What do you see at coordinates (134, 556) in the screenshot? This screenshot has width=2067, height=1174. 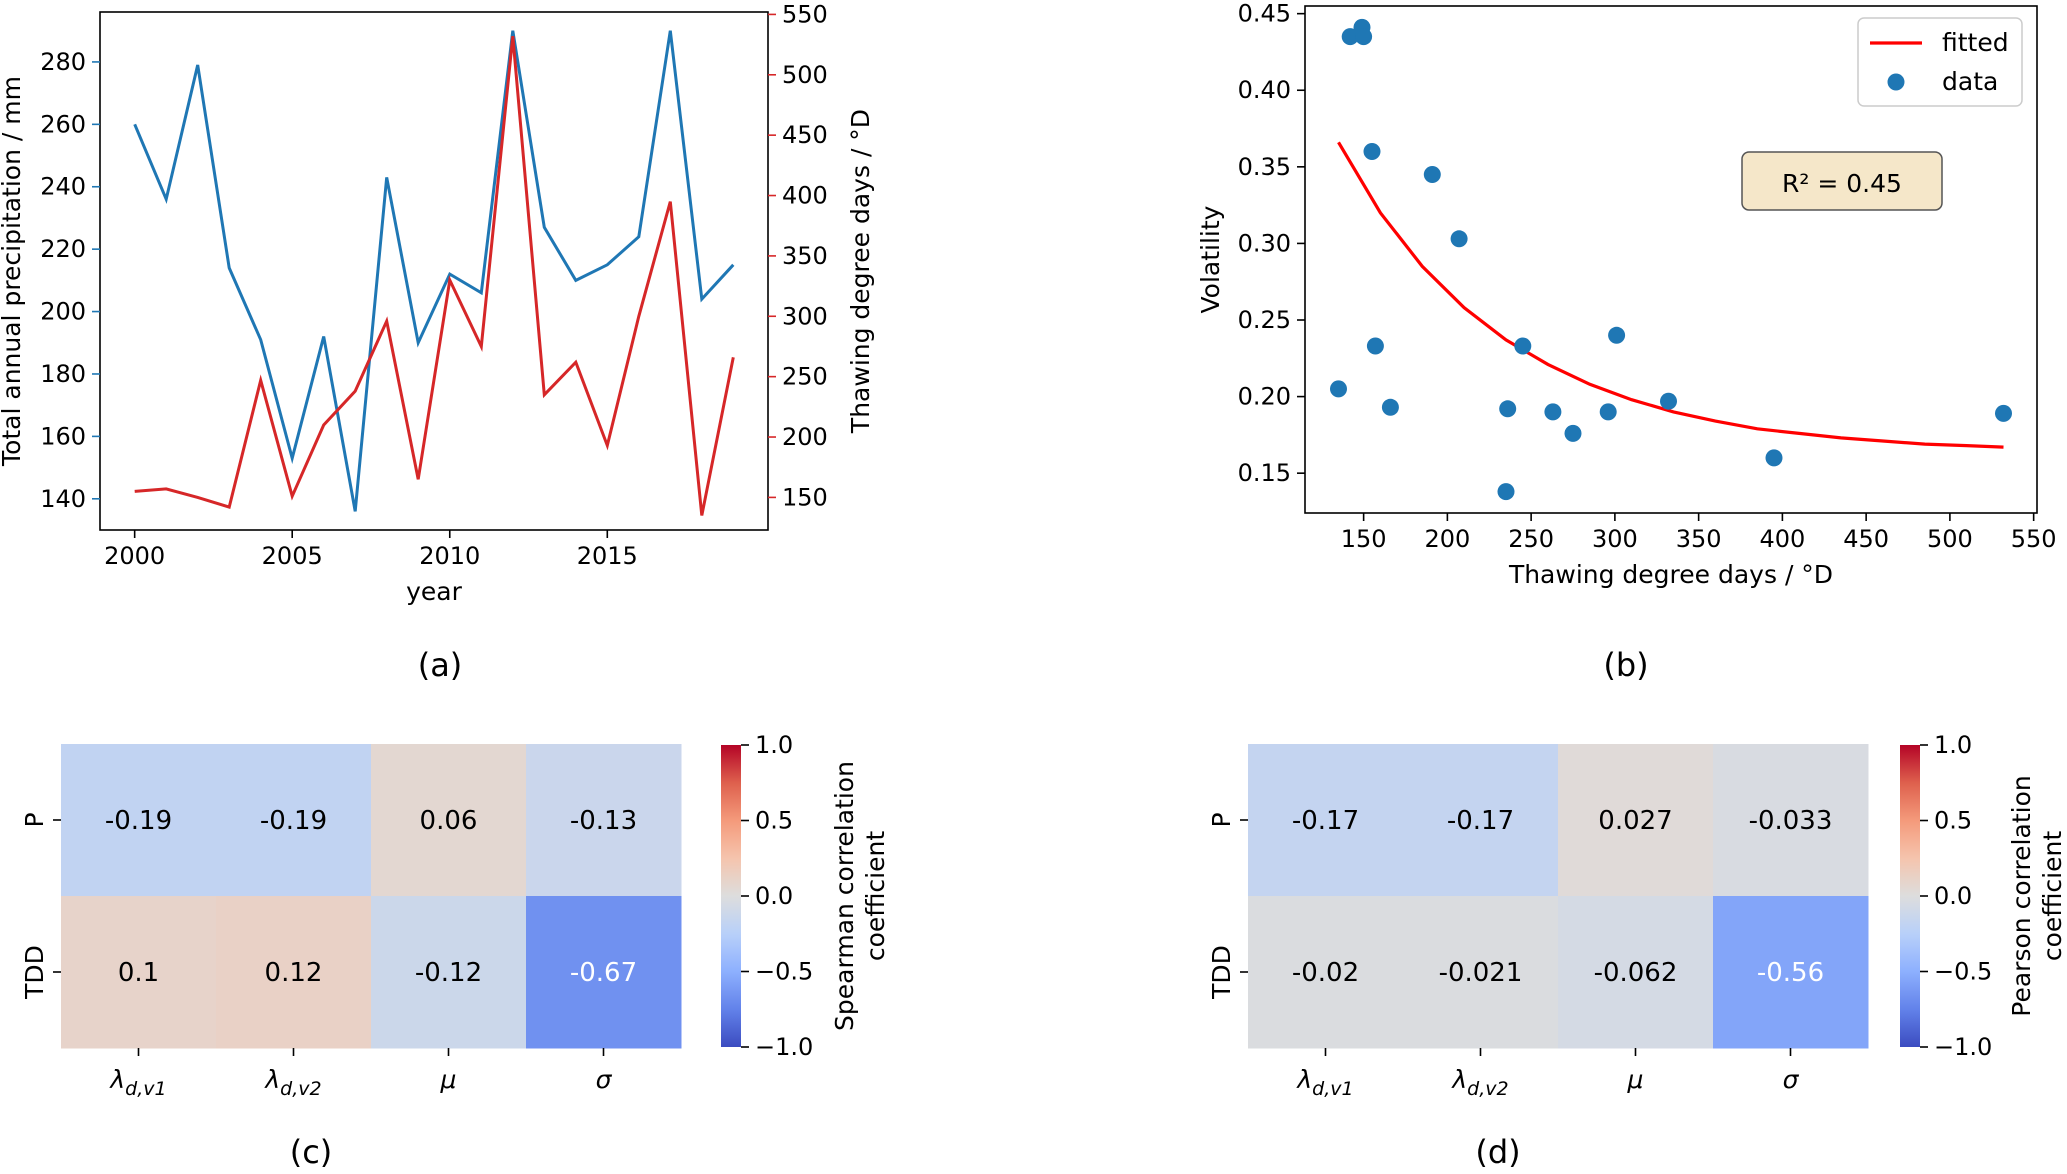 I see `x-tick-label-a: 2000` at bounding box center [134, 556].